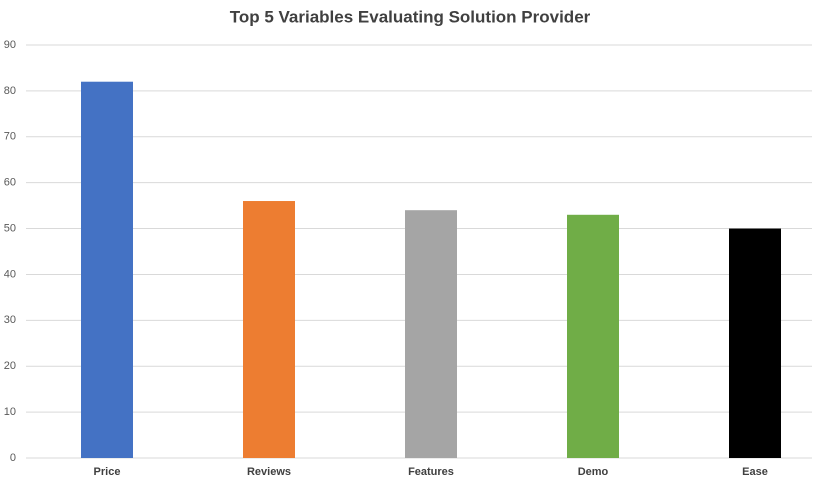 The height and width of the screenshot is (485, 820). What do you see at coordinates (269, 472) in the screenshot?
I see `x-tick-label: Reviews` at bounding box center [269, 472].